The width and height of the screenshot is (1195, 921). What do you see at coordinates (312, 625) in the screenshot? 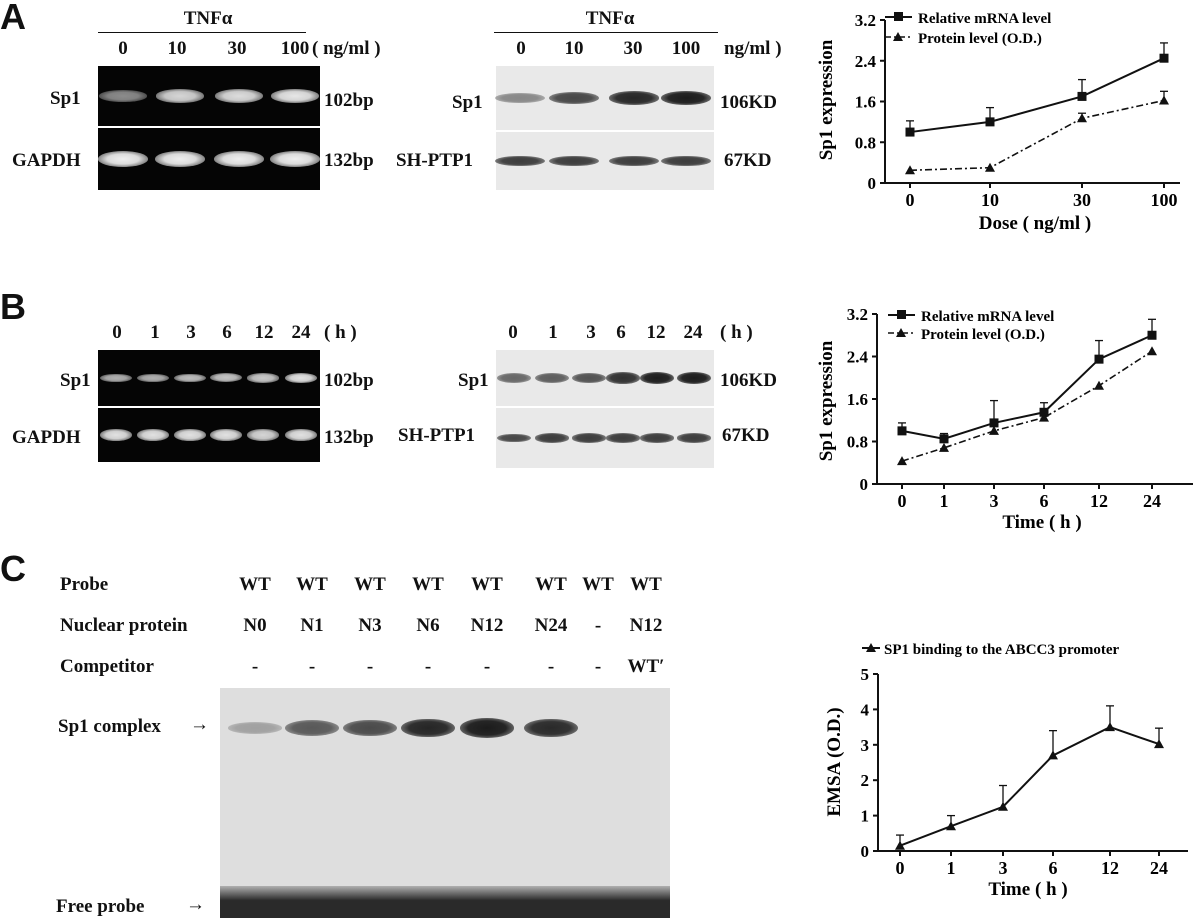
I see `emsa-nuclear-cell: N1` at bounding box center [312, 625].